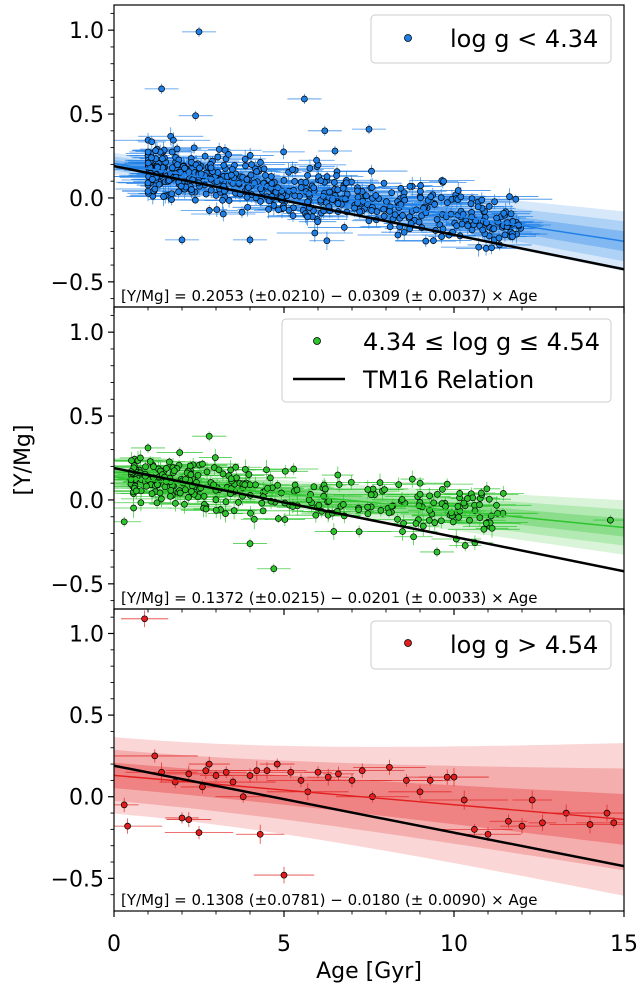 This screenshot has width=640, height=983. What do you see at coordinates (491, 39) in the screenshot?
I see `legend-box-top` at bounding box center [491, 39].